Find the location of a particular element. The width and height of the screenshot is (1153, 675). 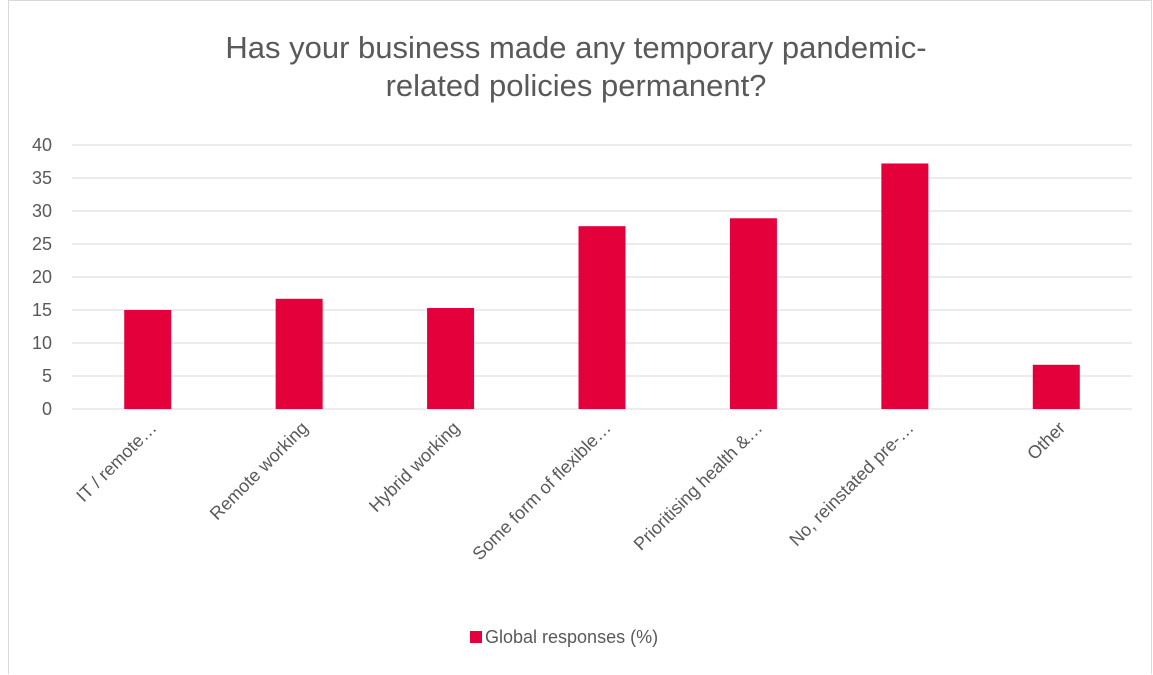

y-tick-label: 0 is located at coordinates (47, 409).